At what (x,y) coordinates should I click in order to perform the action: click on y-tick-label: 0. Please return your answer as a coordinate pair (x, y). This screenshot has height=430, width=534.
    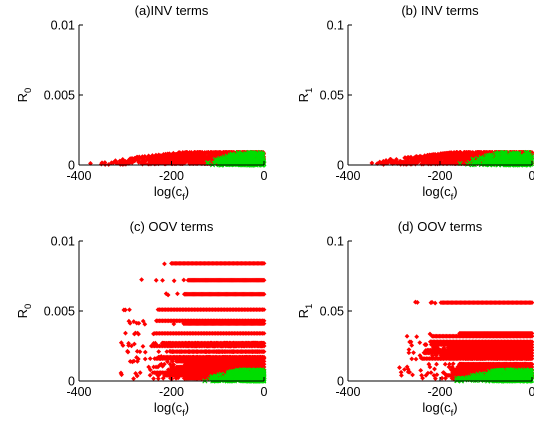
    Looking at the image, I should click on (71, 166).